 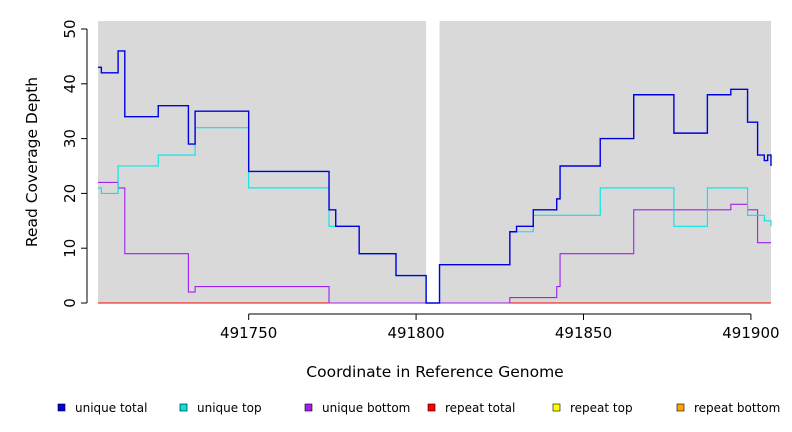 What do you see at coordinates (70, 83) in the screenshot?
I see `y-tick-label: 40` at bounding box center [70, 83].